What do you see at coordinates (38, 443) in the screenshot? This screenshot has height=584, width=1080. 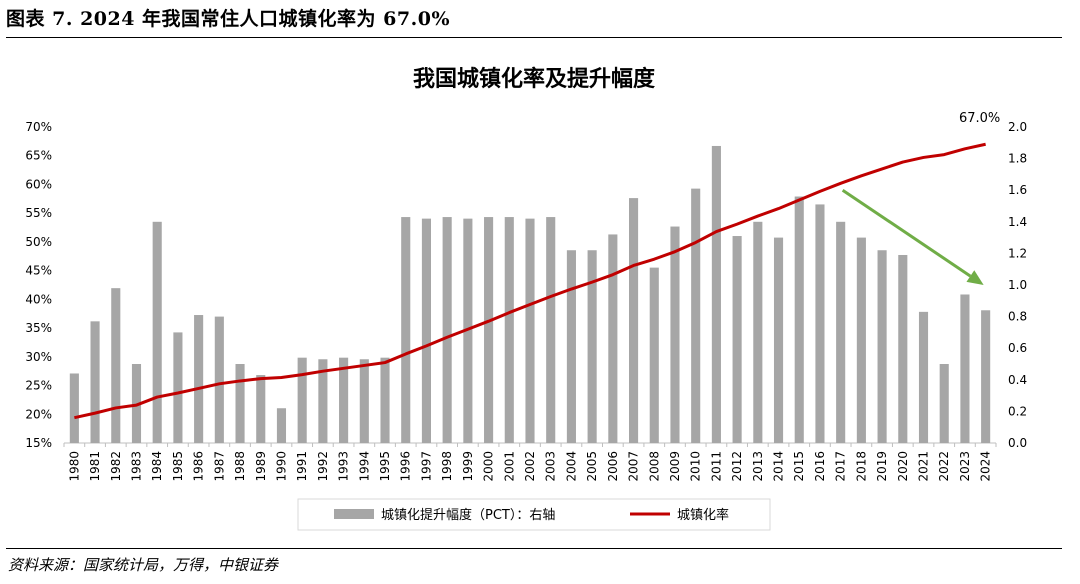 I see `y-left-tick-label: 15%` at bounding box center [38, 443].